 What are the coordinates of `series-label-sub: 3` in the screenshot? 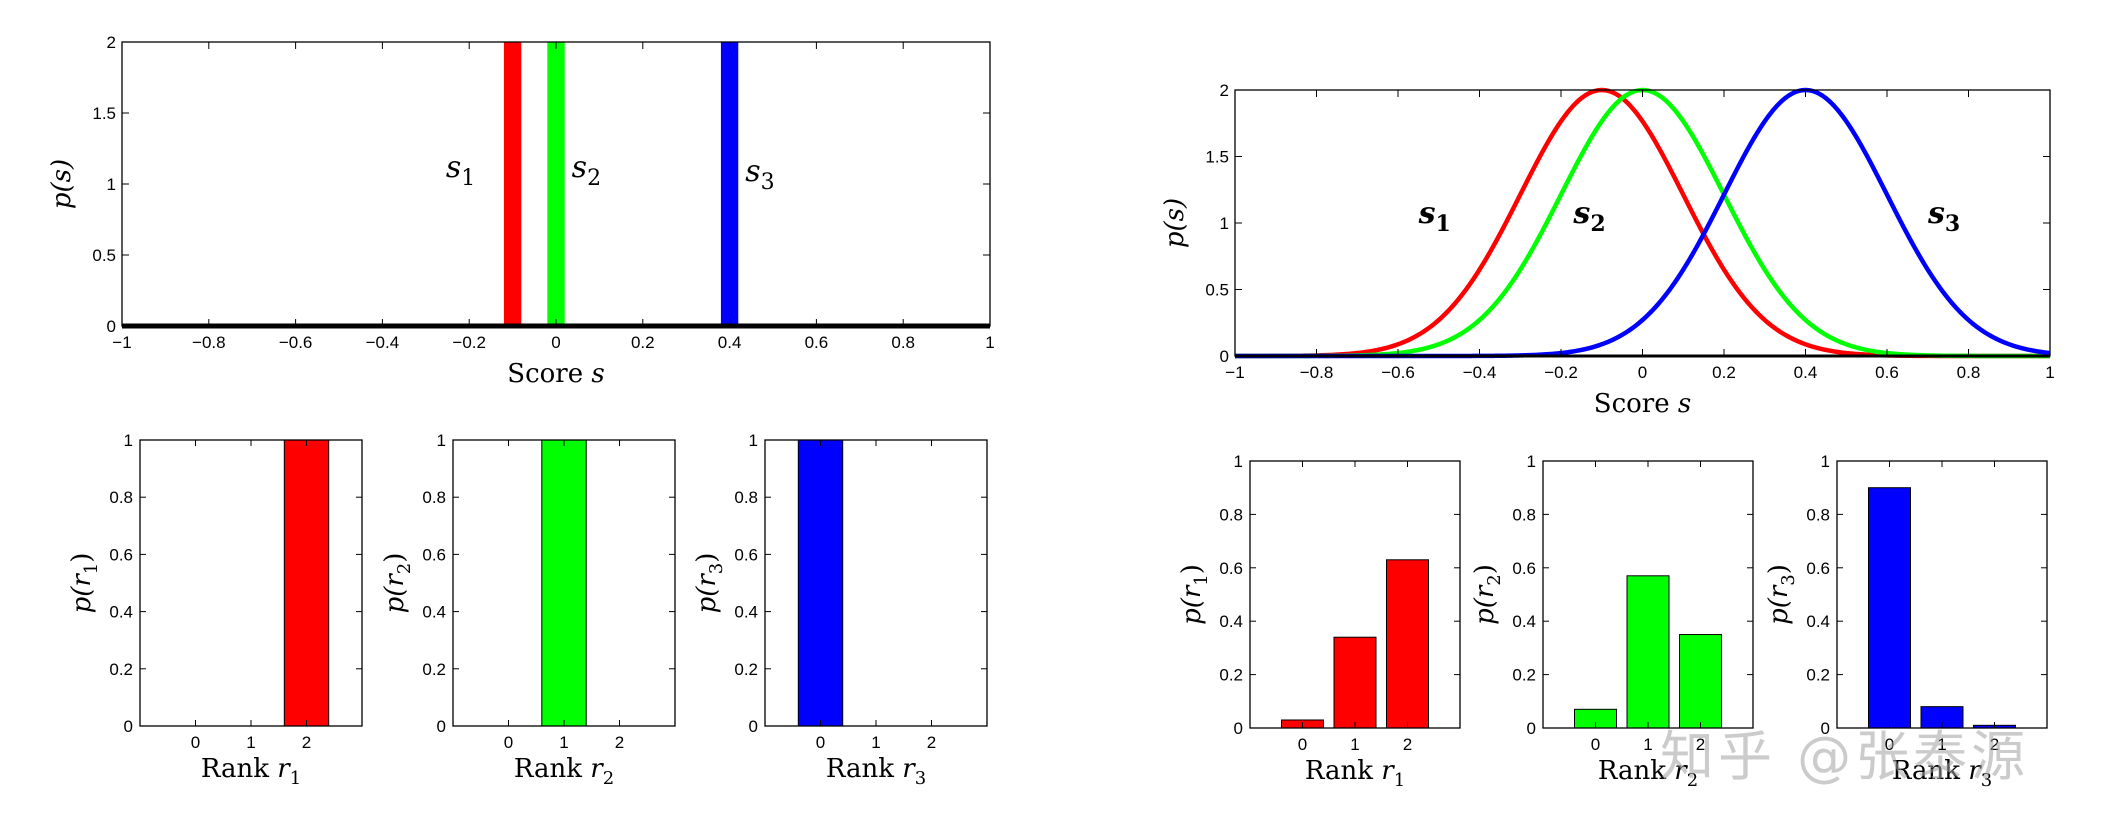 It's located at (768, 182).